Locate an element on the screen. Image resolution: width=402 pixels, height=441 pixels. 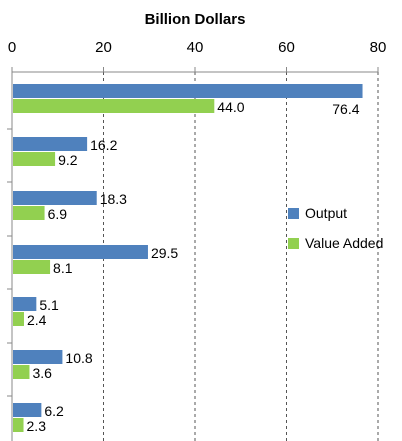
data-label-value-added: 3.6 is located at coordinates (42, 373).